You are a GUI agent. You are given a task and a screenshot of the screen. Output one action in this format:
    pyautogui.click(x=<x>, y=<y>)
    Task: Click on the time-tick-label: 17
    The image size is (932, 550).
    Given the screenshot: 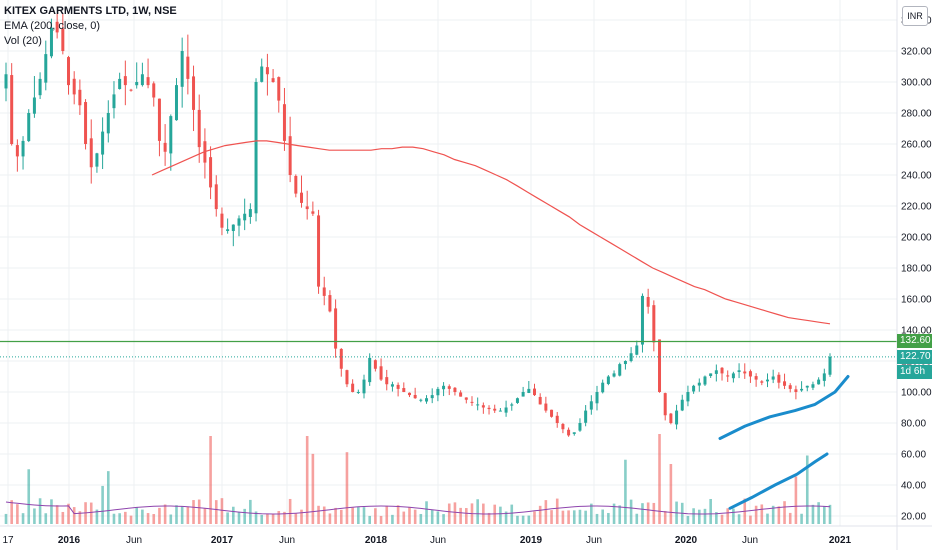 What is the action you would take?
    pyautogui.click(x=8, y=540)
    